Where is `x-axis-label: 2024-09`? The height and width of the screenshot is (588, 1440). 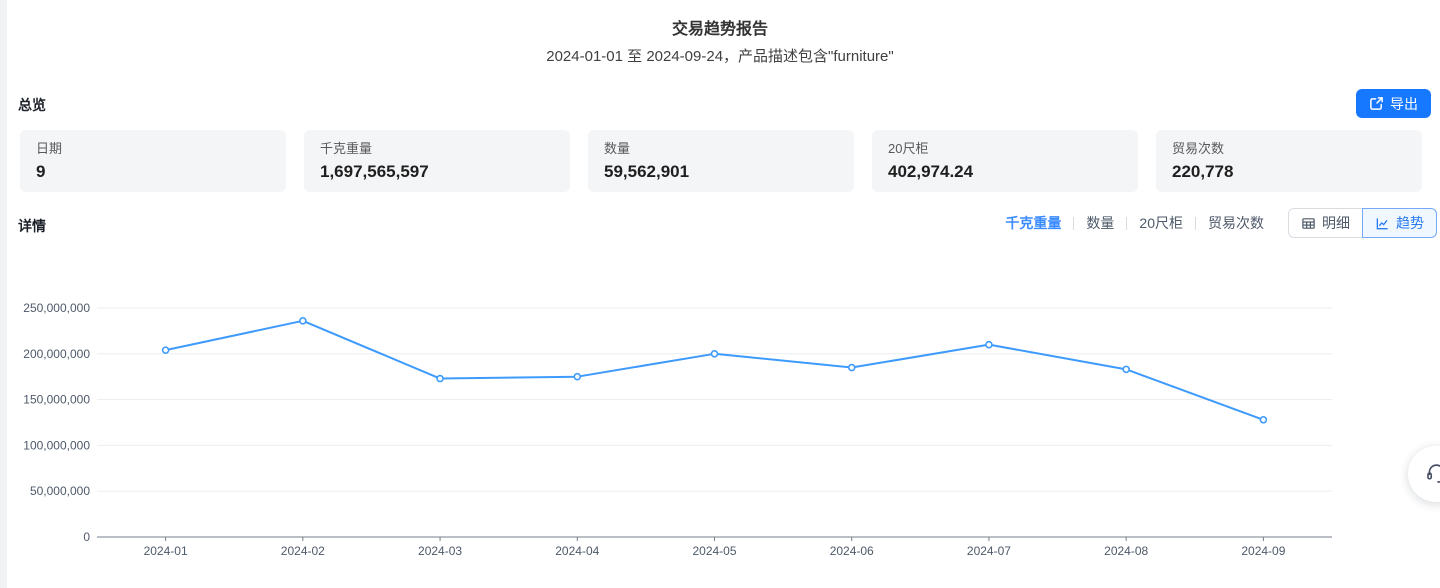 x-axis-label: 2024-09 is located at coordinates (1263, 551).